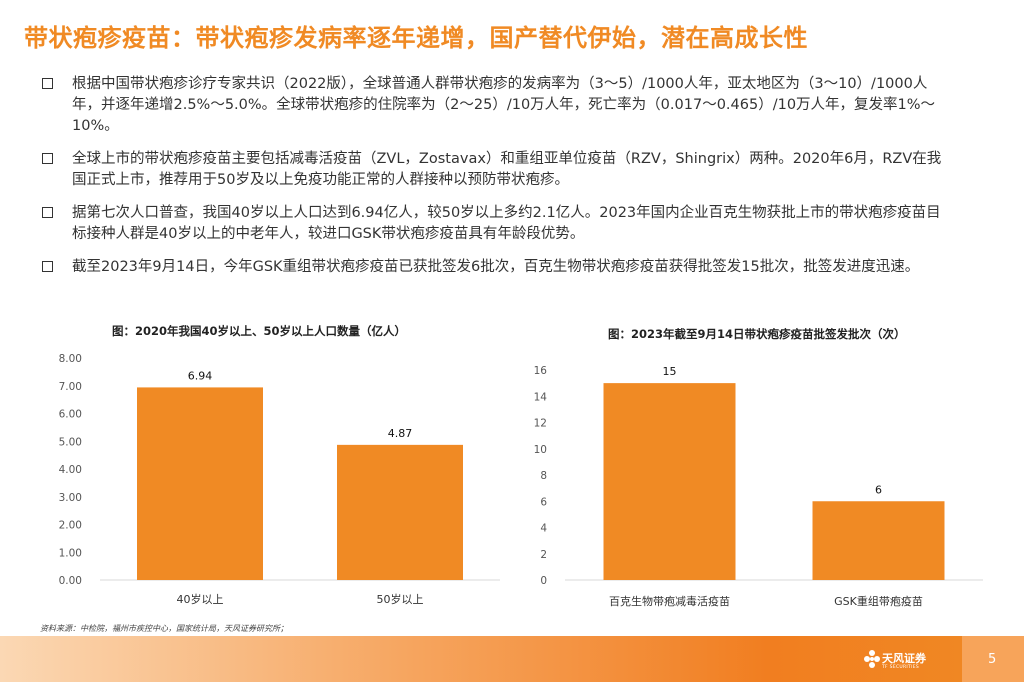 The width and height of the screenshot is (1024, 682). What do you see at coordinates (70, 415) in the screenshot?
I see `y-tick-label: 6.00` at bounding box center [70, 415].